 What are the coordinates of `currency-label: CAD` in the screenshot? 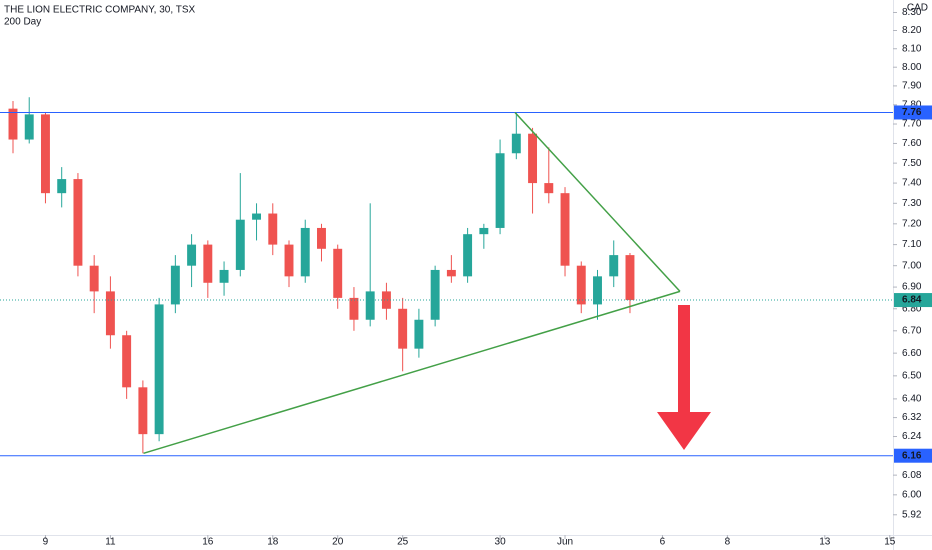 It's located at (917, 8).